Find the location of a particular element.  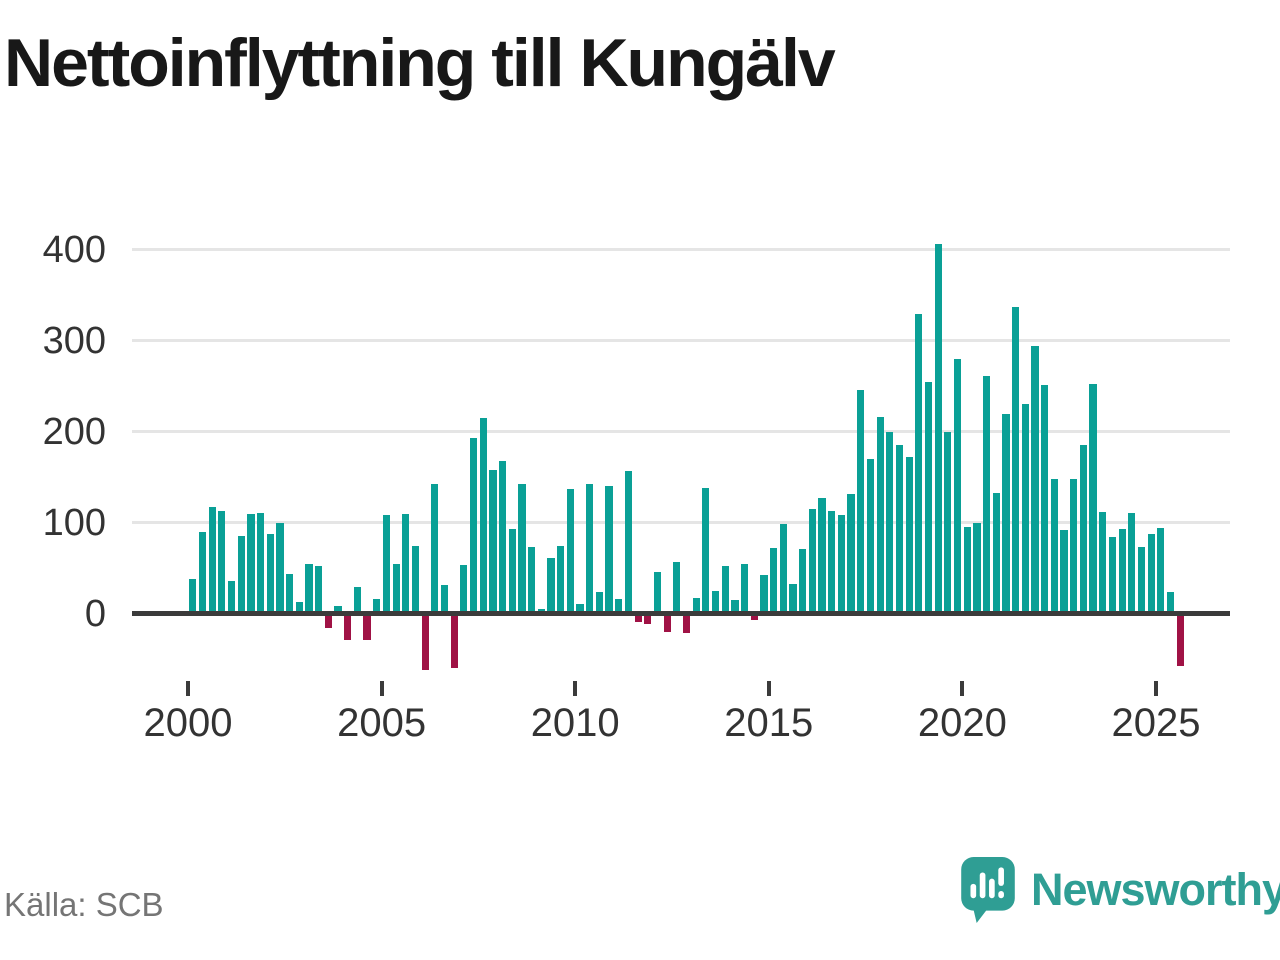

y-axis-tick-label: 0 is located at coordinates (95, 613).